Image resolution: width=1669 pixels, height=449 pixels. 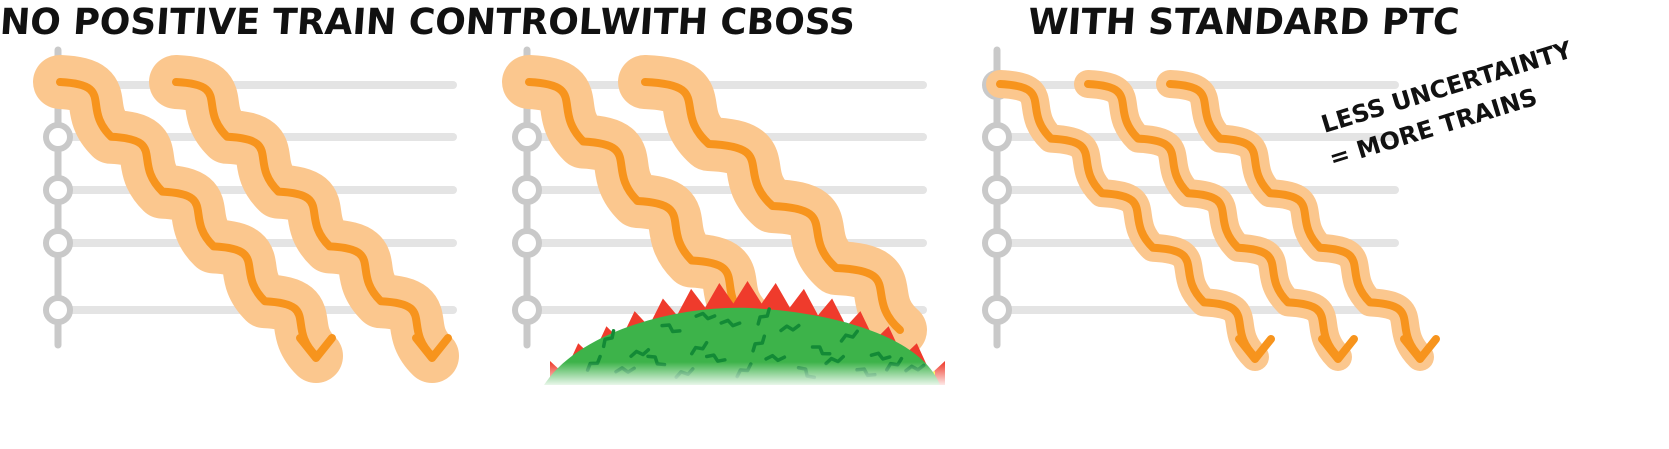 What do you see at coordinates (745, 334) in the screenshot?
I see `money-fire-icon` at bounding box center [745, 334].